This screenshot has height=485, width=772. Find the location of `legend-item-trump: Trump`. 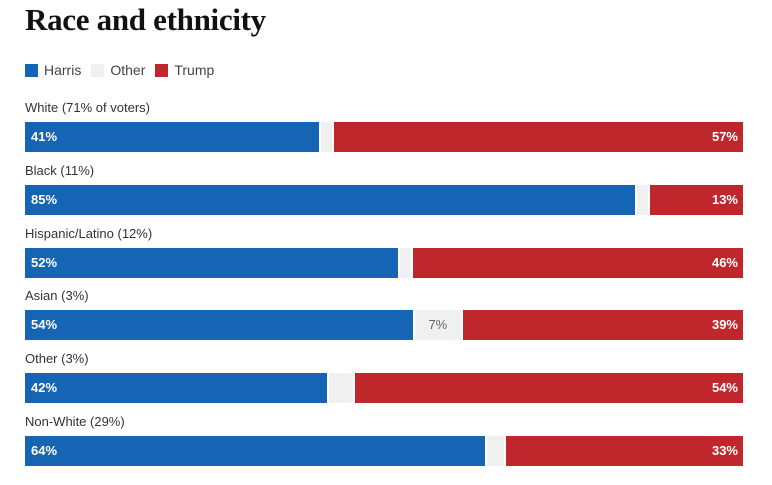

legend-item-trump: Trump is located at coordinates (184, 70).